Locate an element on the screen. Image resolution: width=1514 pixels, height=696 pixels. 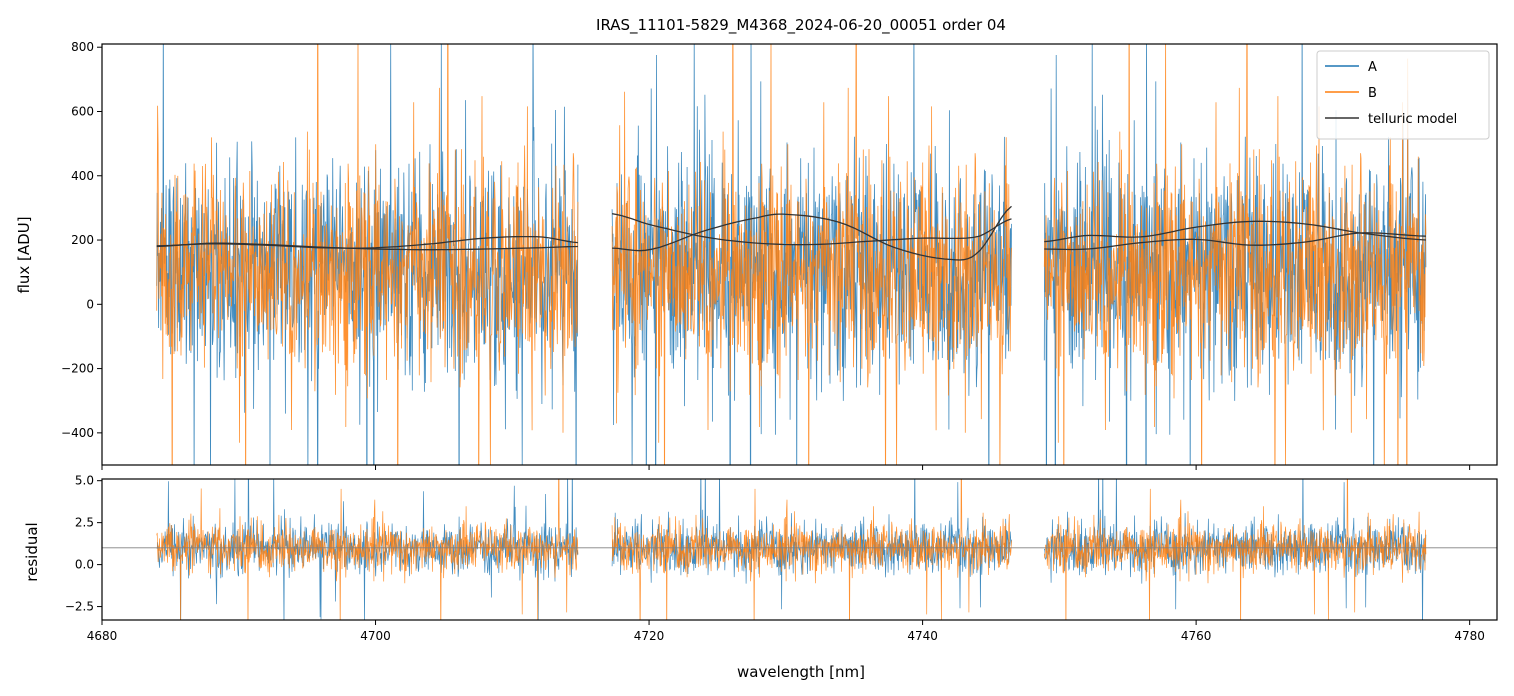
x-axis-label: wavelength [nm] is located at coordinates (801, 672).